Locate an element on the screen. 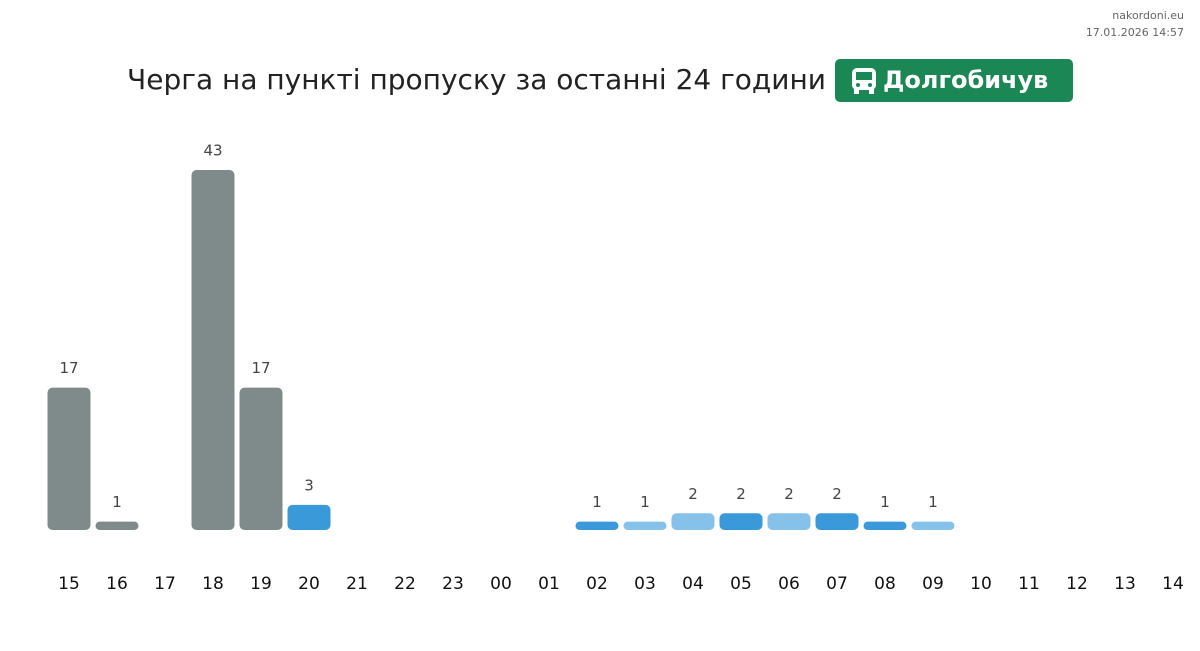  badge-label: Долгобичув is located at coordinates (965, 80).